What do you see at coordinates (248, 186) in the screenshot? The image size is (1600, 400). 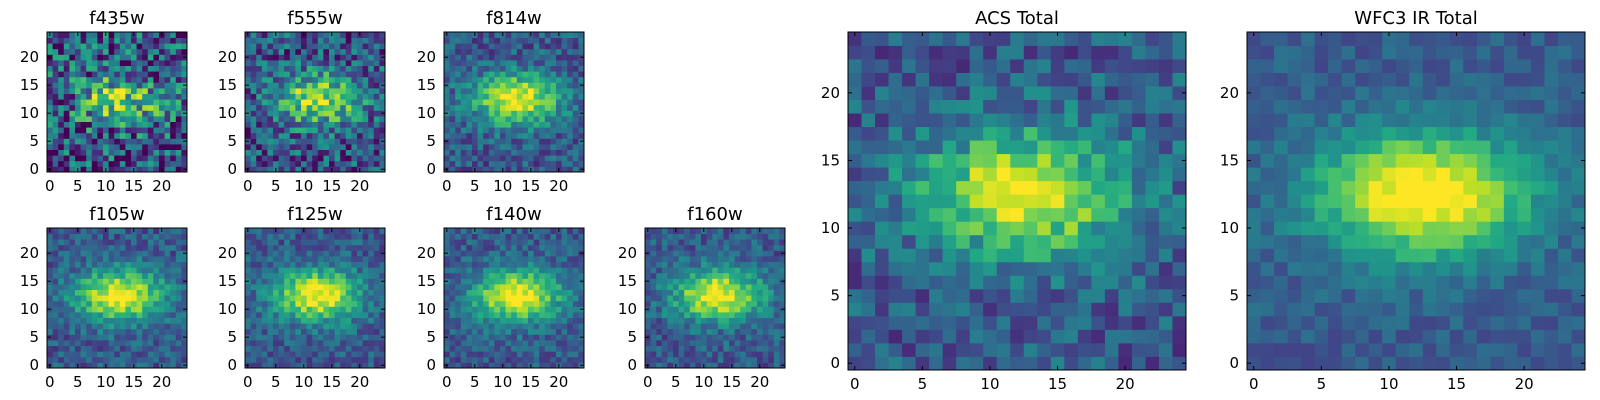 I see `x-tick-label: 0` at bounding box center [248, 186].